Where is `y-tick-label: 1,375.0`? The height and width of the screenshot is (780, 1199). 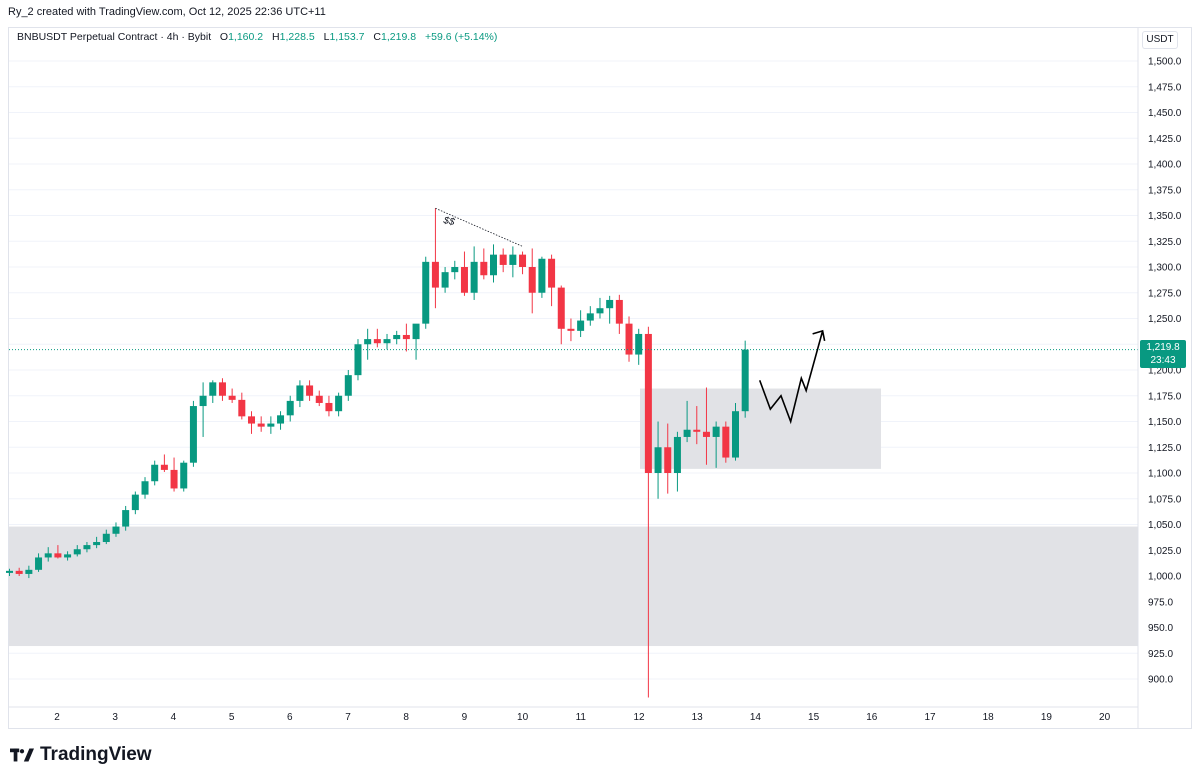
y-tick-label: 1,375.0 is located at coordinates (1165, 190).